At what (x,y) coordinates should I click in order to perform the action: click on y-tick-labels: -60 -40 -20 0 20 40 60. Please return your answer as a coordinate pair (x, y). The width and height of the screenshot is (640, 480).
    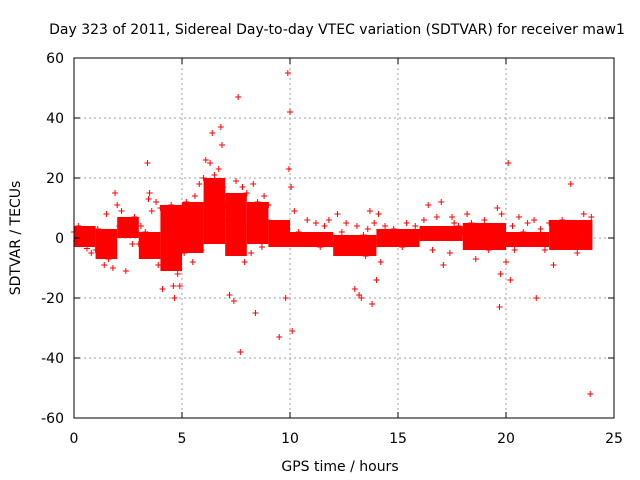
    Looking at the image, I should click on (52, 239).